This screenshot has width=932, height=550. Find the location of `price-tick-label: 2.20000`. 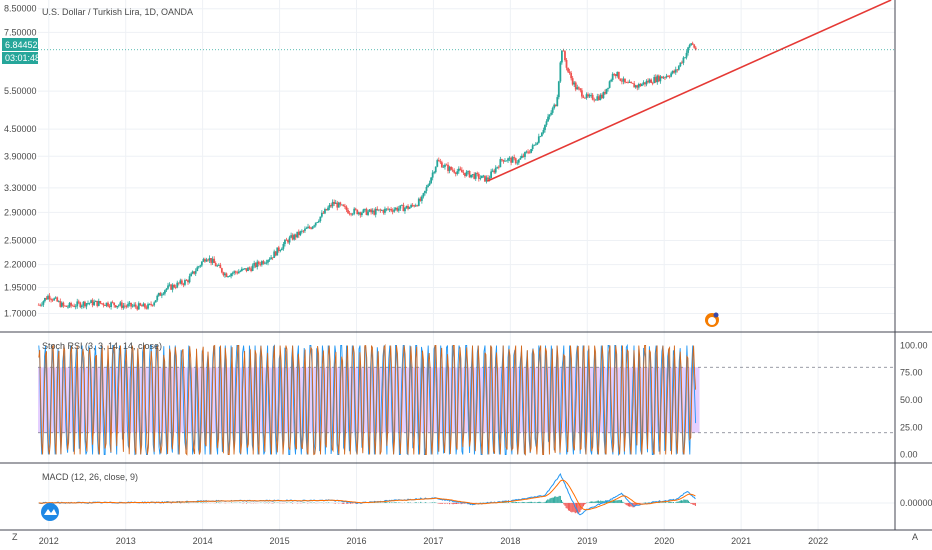

price-tick-label: 2.20000 is located at coordinates (20, 265).